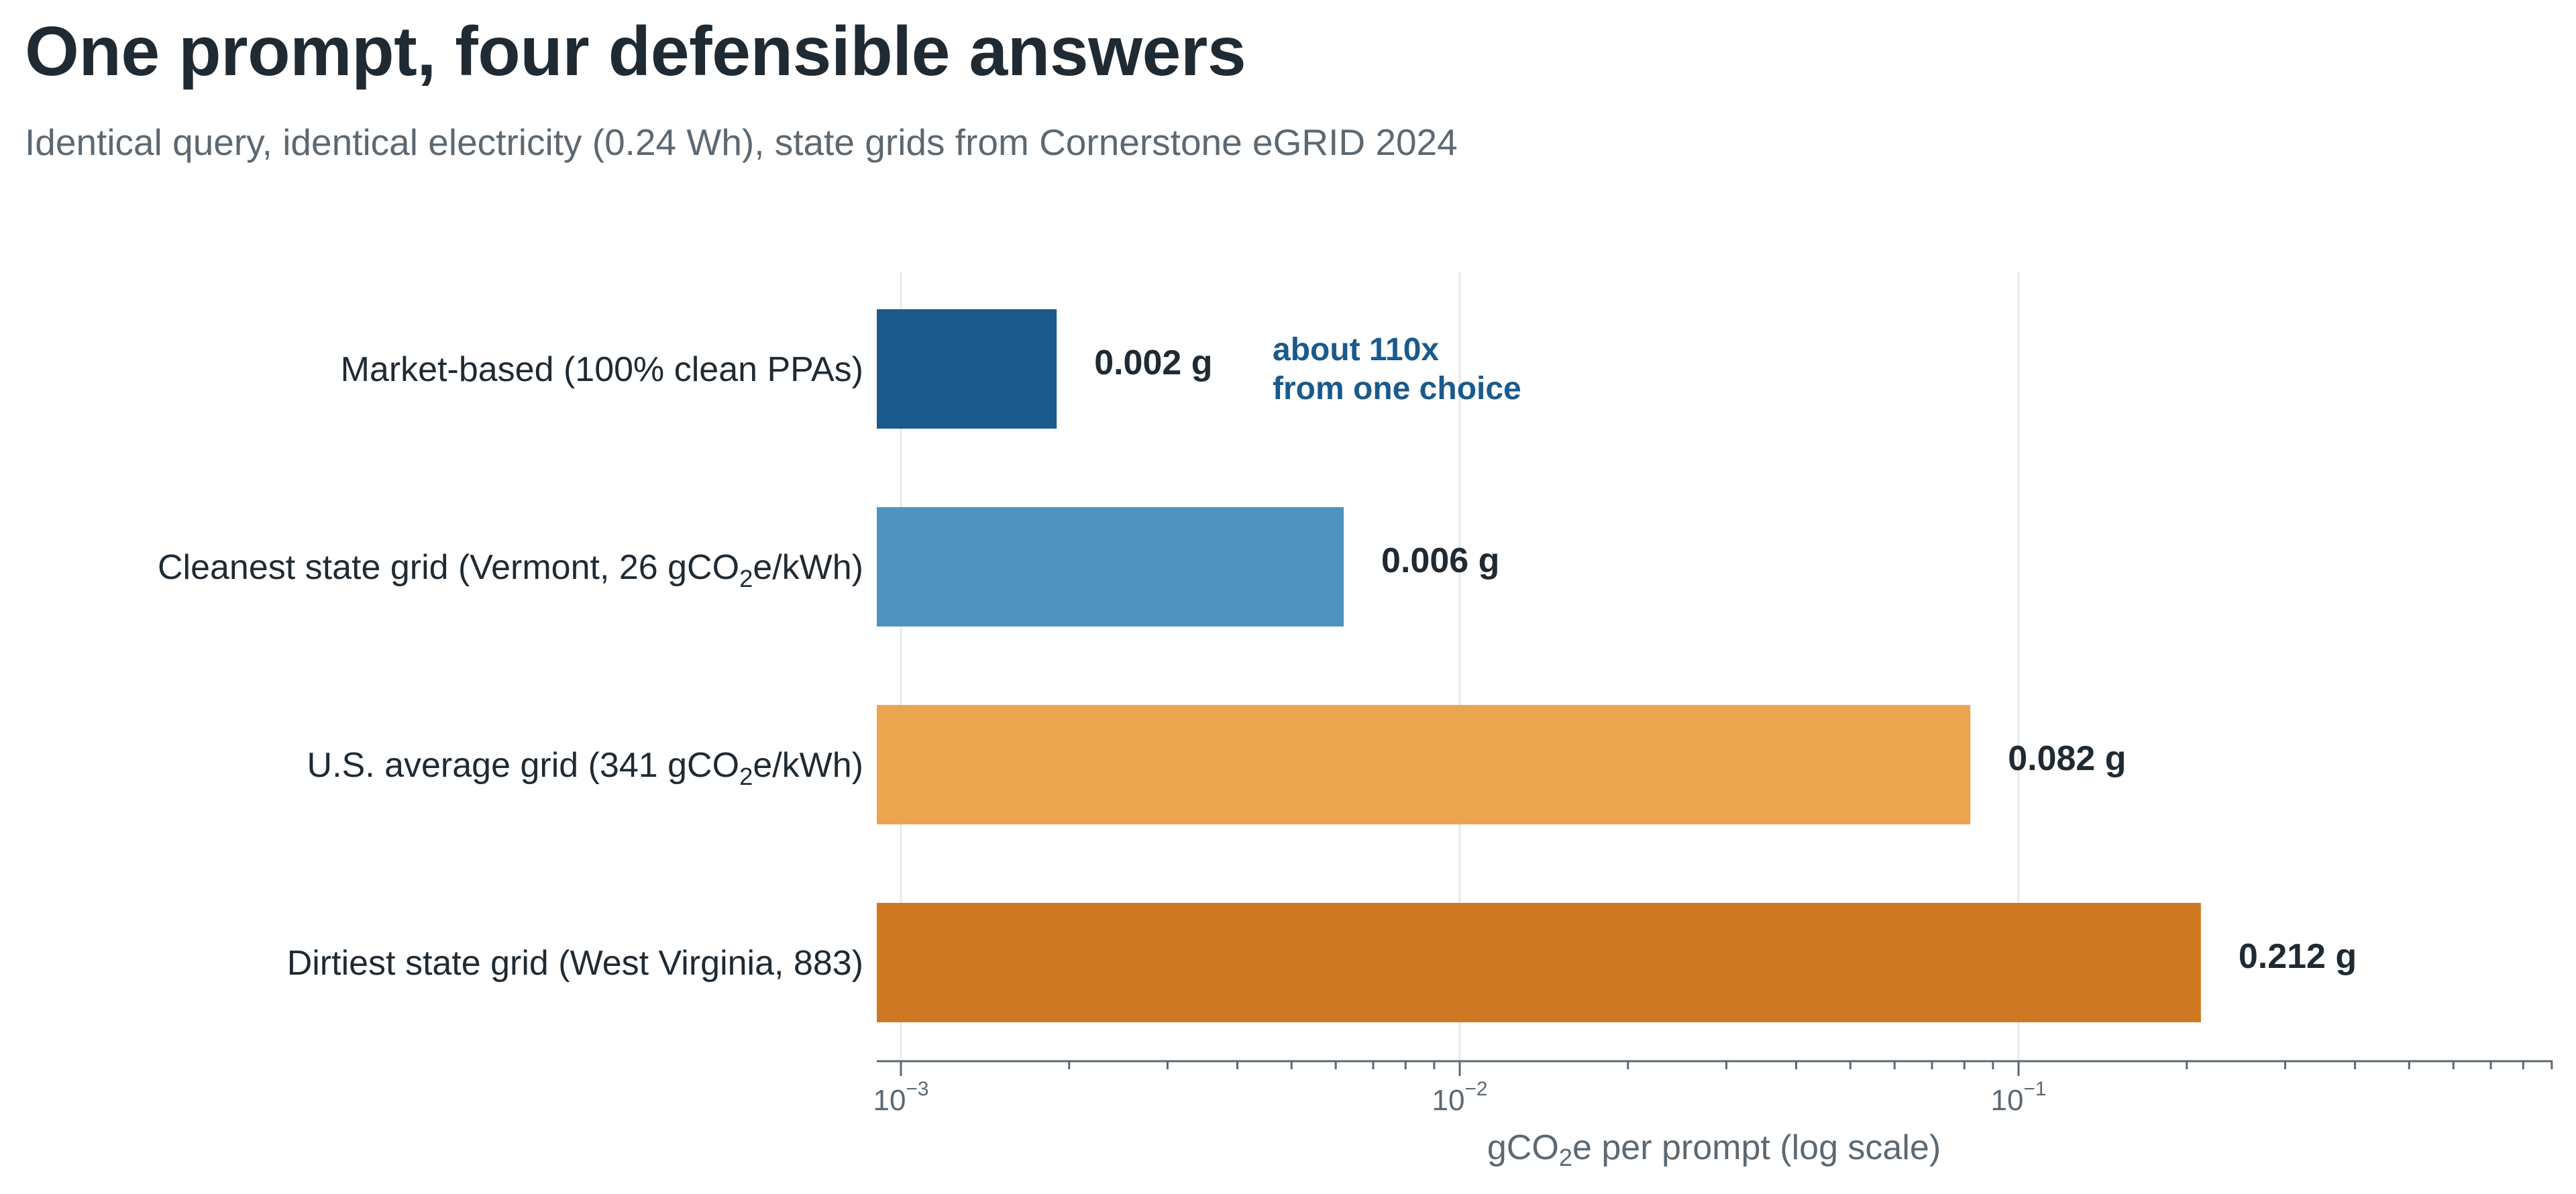 Image resolution: width=2576 pixels, height=1194 pixels. Describe the element at coordinates (635, 52) in the screenshot. I see `chart-title: One prompt, four defensible answers` at that location.